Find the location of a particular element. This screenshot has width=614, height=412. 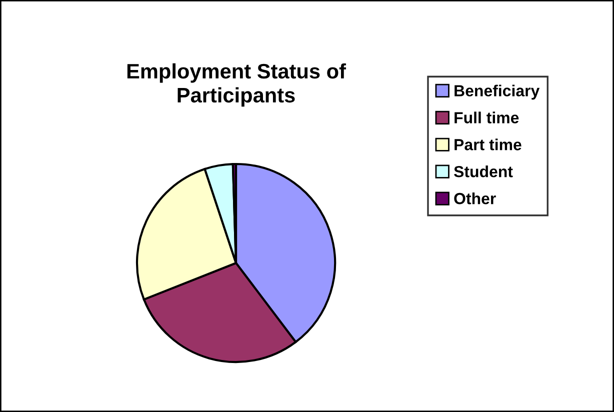

legend-label: Student is located at coordinates (483, 172).